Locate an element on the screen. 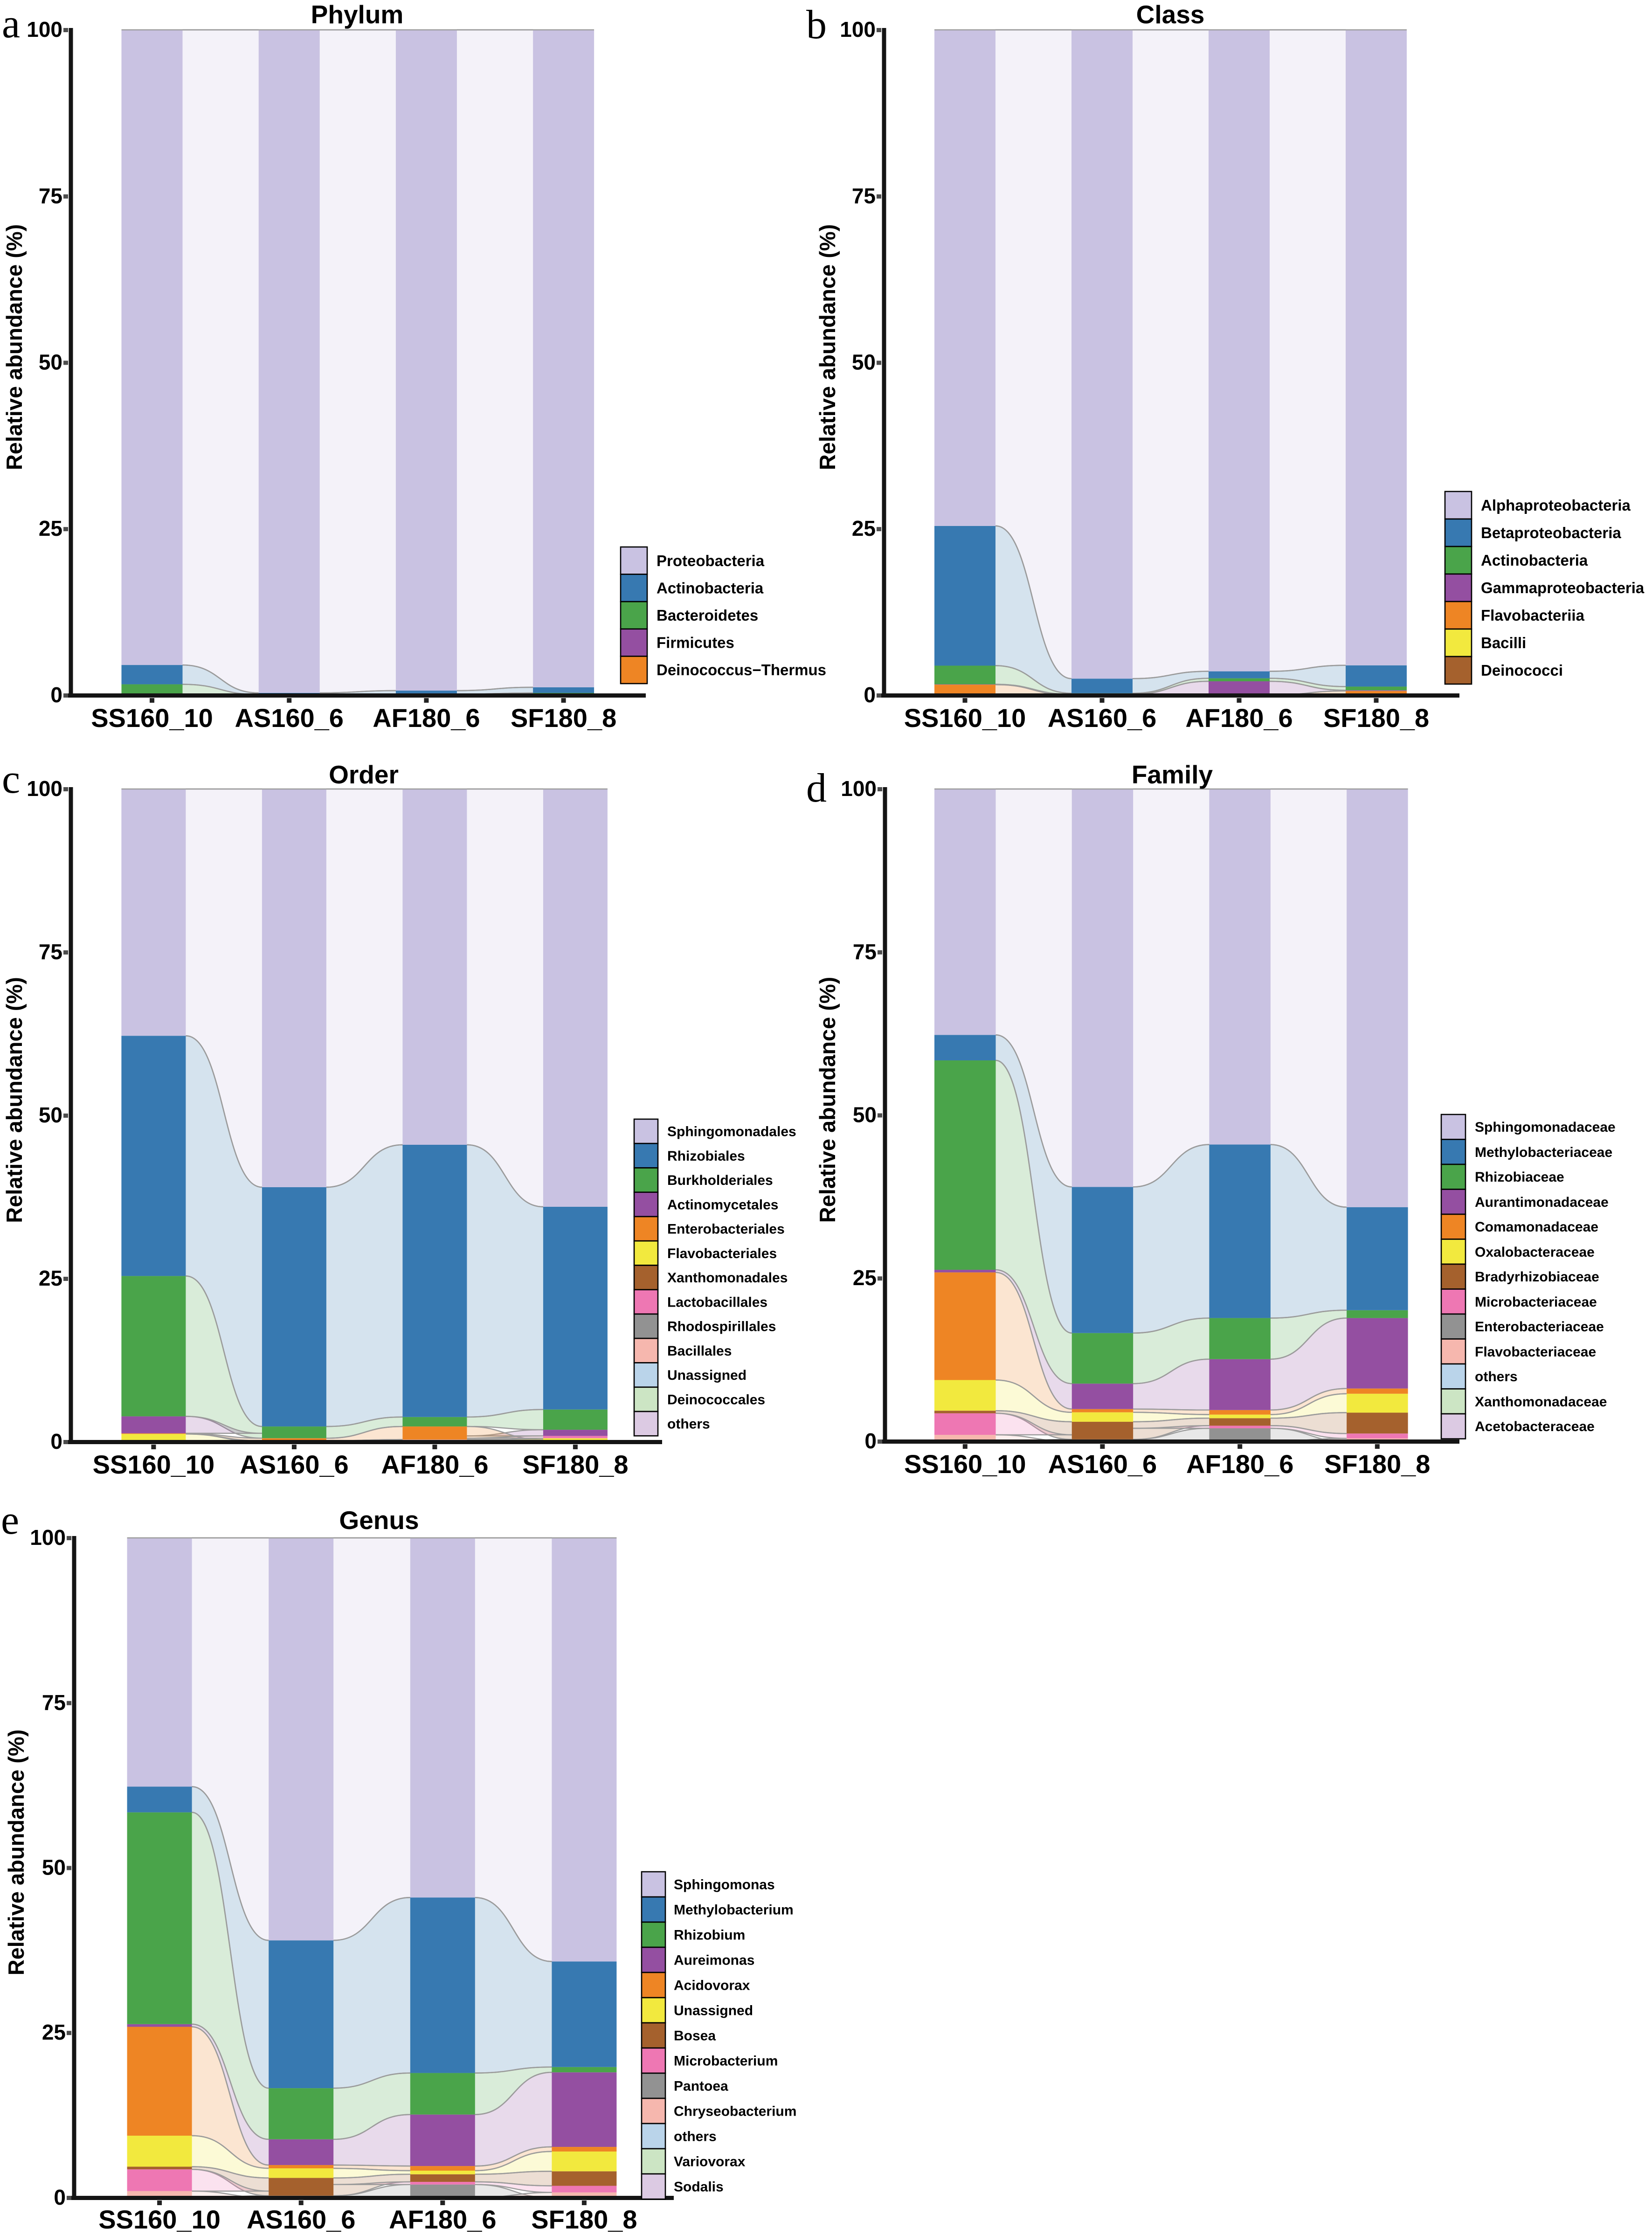 The height and width of the screenshot is (2235, 1652). svg-text: Variovorax is located at coordinates (710, 2162).